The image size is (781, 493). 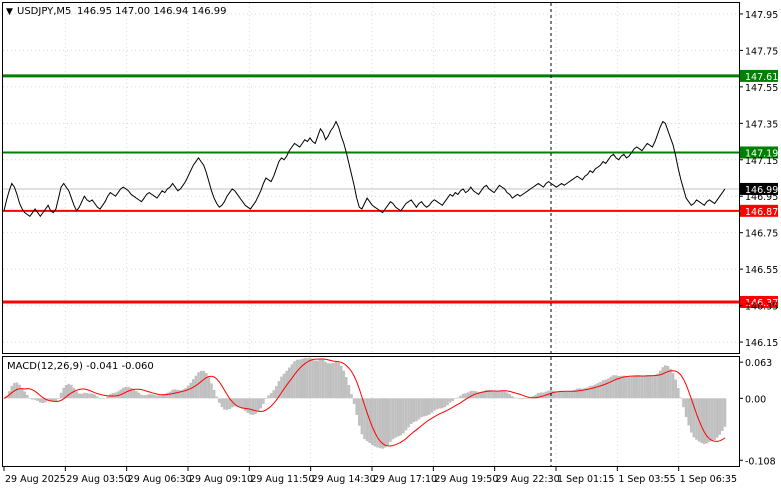 What do you see at coordinates (221, 479) in the screenshot?
I see `x-tick-label: 29 Aug 09:10` at bounding box center [221, 479].